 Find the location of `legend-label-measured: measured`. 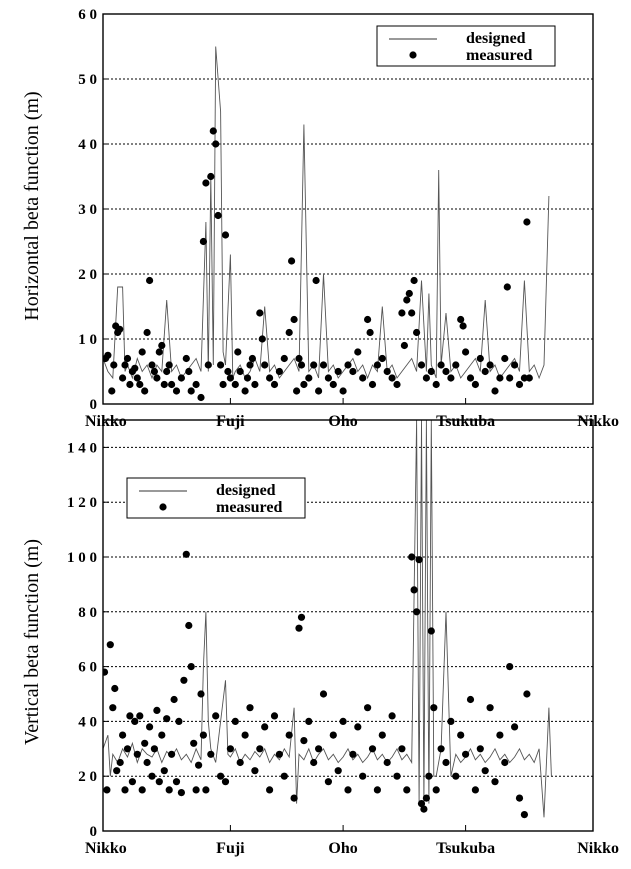

legend-label-measured: measured is located at coordinates (499, 55).